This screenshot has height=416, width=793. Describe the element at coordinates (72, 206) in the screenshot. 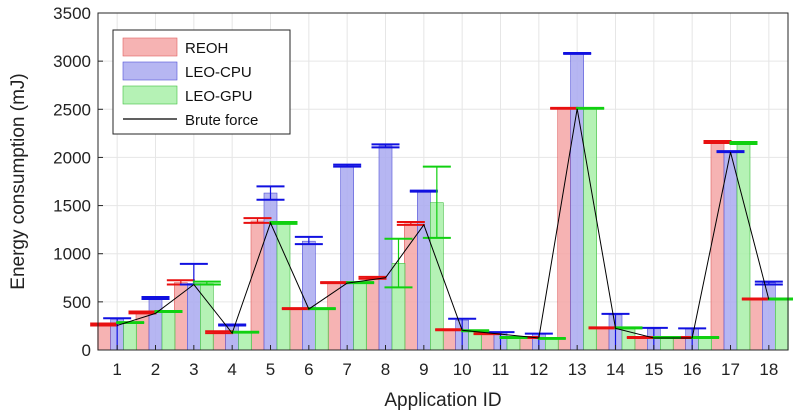

I see `y-tick-label: 1500` at that location.